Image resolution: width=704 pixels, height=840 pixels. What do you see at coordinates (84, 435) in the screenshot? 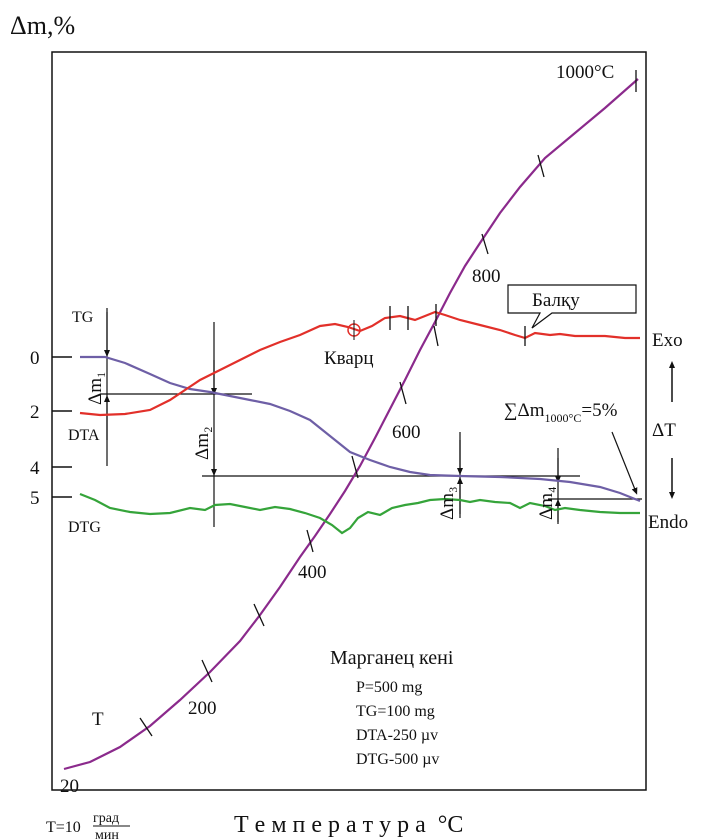
I see `curve-label-dta: DTA` at bounding box center [84, 435].